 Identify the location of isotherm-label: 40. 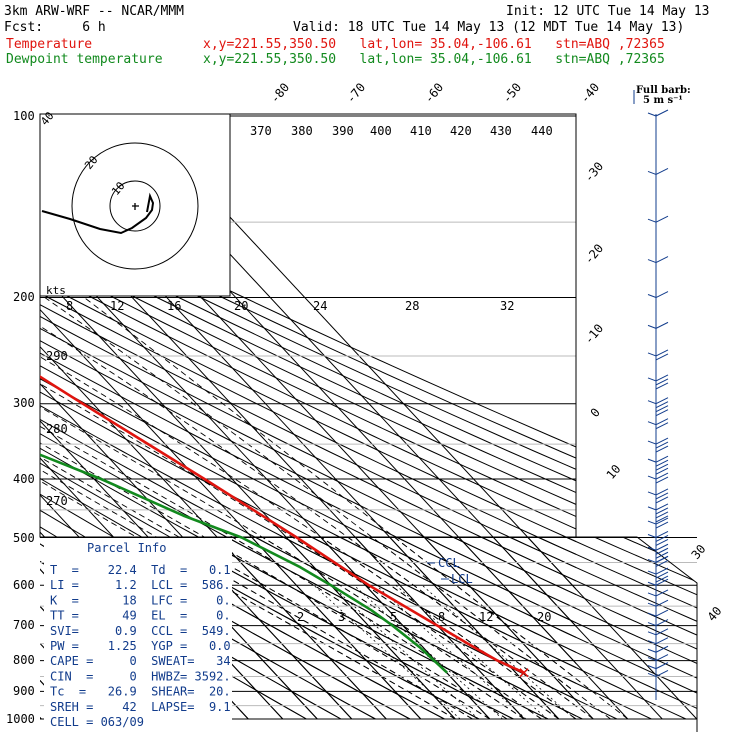
(715, 614).